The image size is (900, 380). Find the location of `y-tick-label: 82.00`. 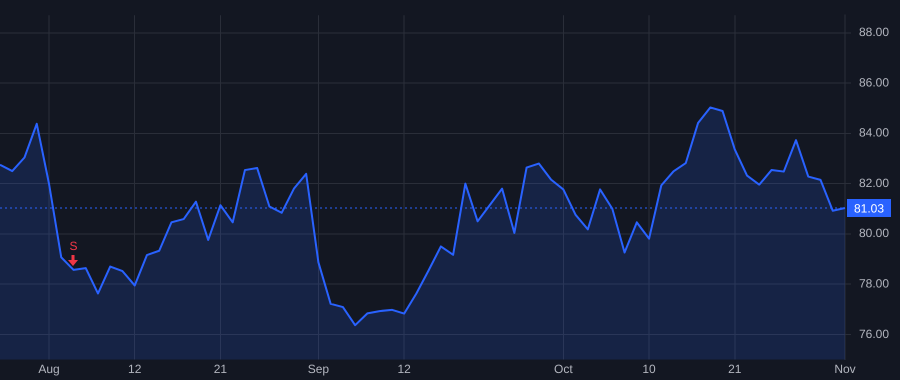

y-tick-label: 82.00 is located at coordinates (874, 183).